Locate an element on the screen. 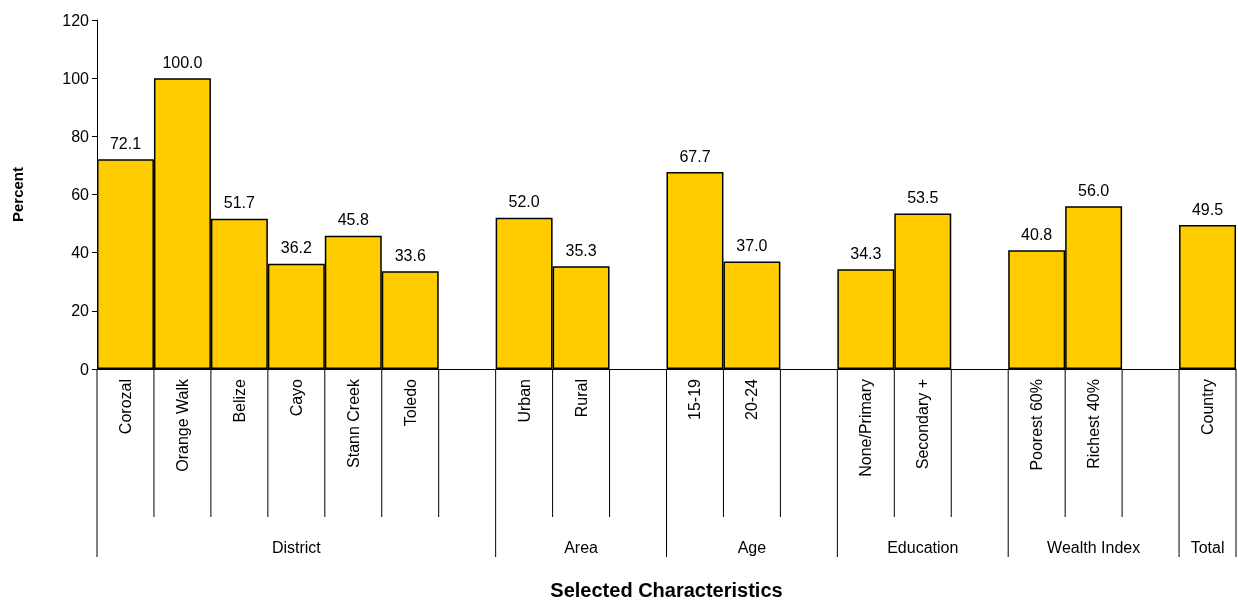  x-tick-label: None/Primary is located at coordinates (866, 428).